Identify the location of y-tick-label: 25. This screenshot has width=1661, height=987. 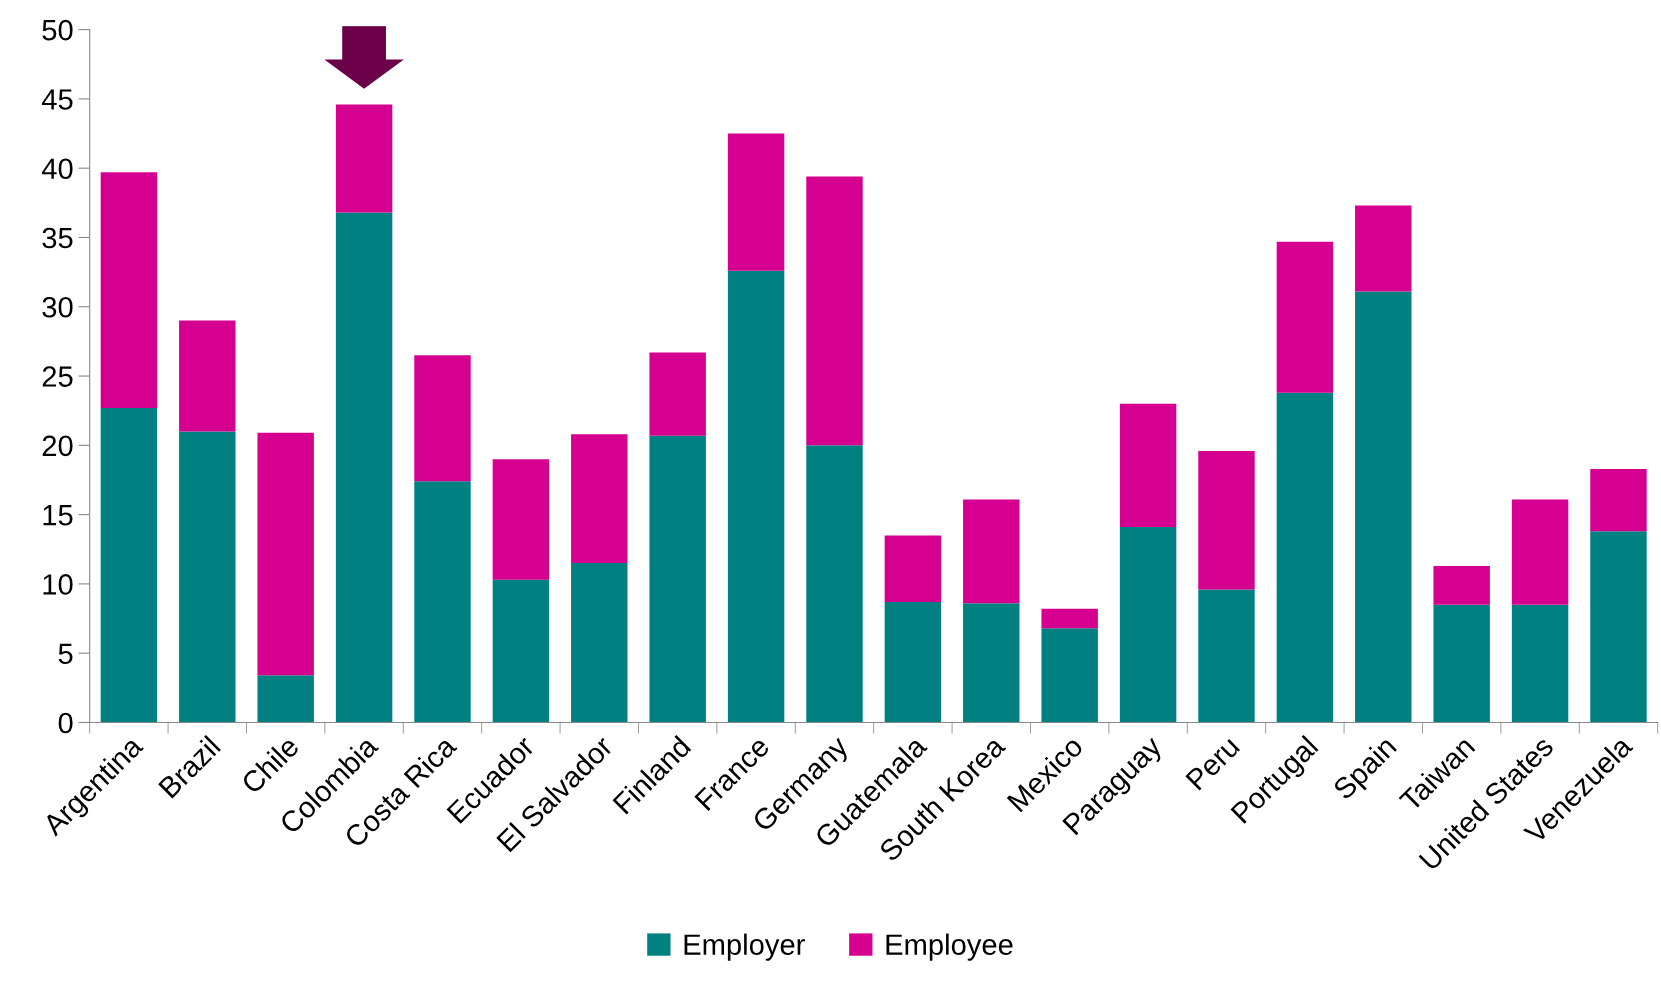
(57, 376).